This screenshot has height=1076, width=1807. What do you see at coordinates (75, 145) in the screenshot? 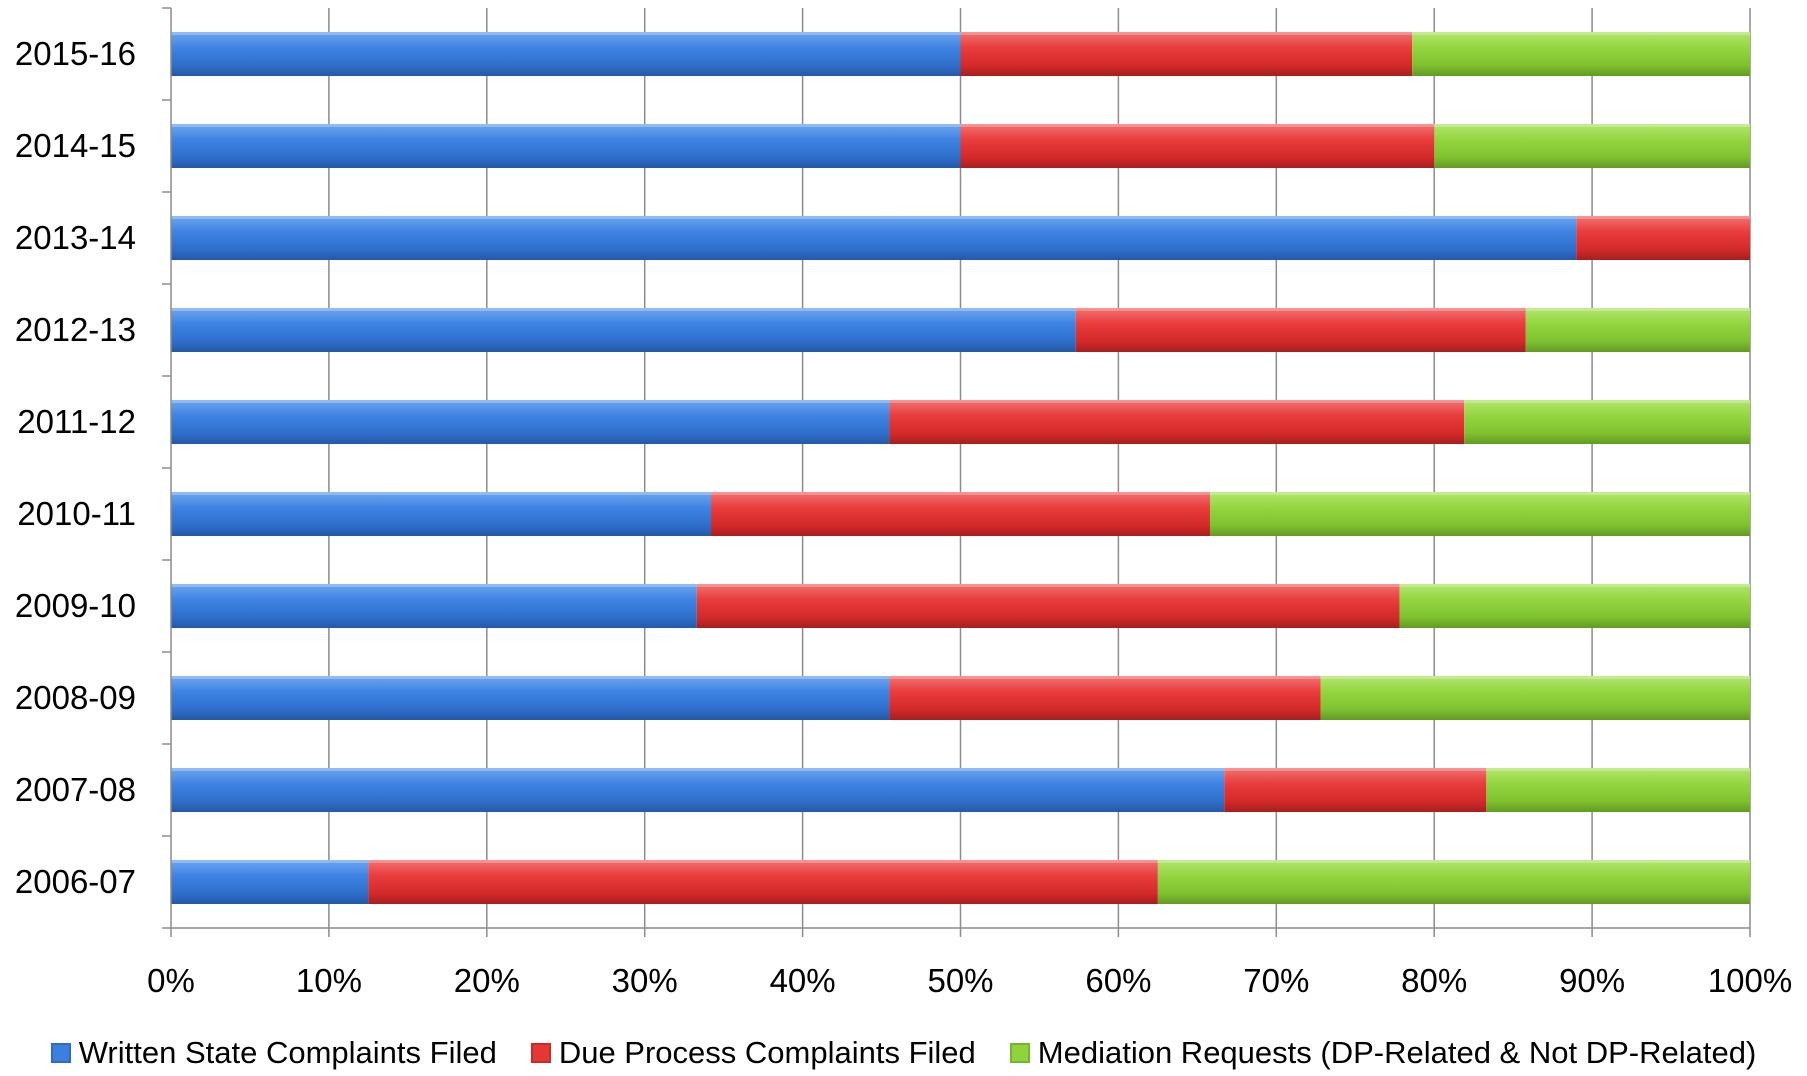
I see `category-label: 2014-15` at bounding box center [75, 145].